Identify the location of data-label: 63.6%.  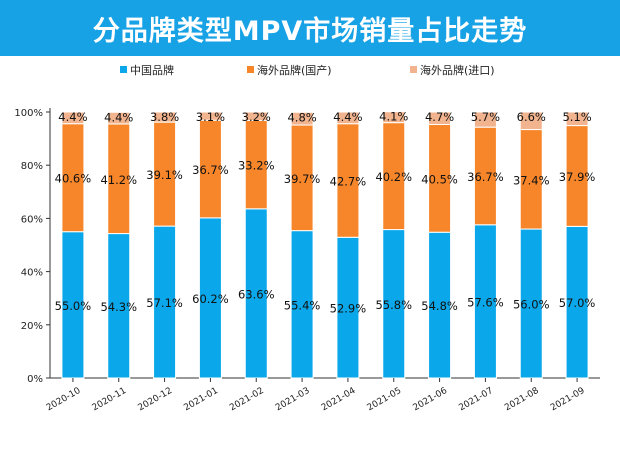
(256, 294).